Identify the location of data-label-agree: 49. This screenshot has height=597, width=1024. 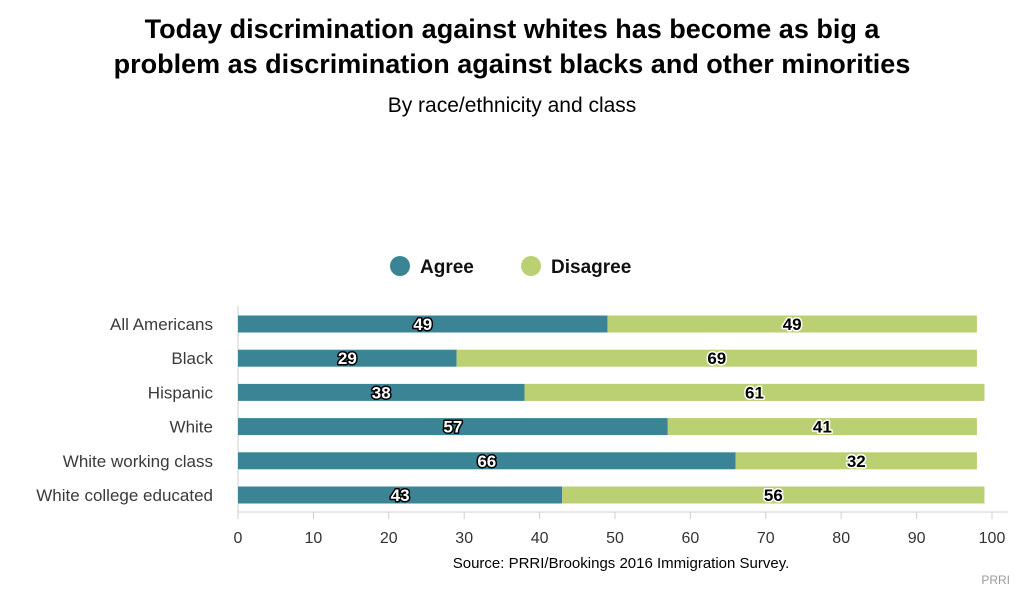
(422, 324).